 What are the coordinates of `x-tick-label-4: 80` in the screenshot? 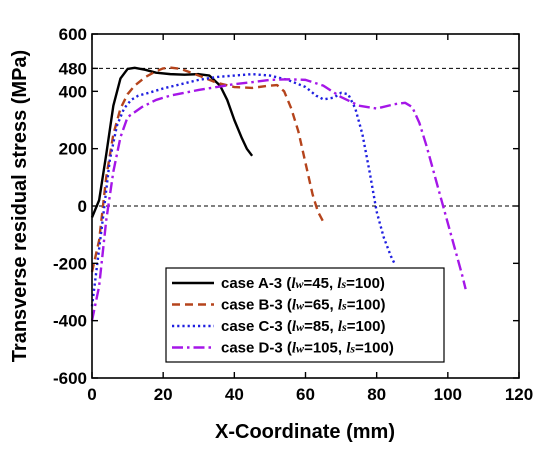 It's located at (376, 394).